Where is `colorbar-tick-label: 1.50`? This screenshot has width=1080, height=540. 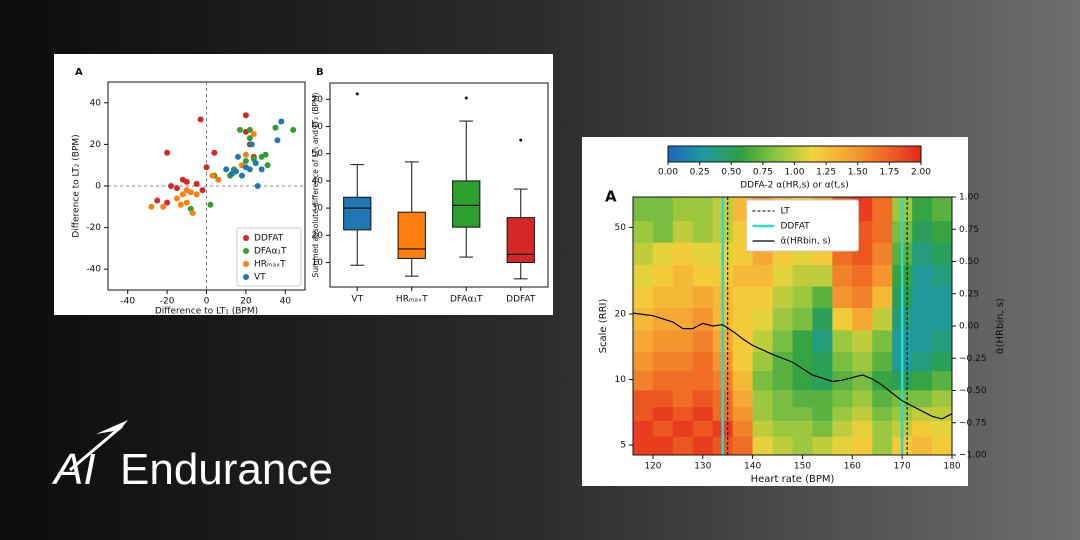 colorbar-tick-label: 1.50 is located at coordinates (858, 173).